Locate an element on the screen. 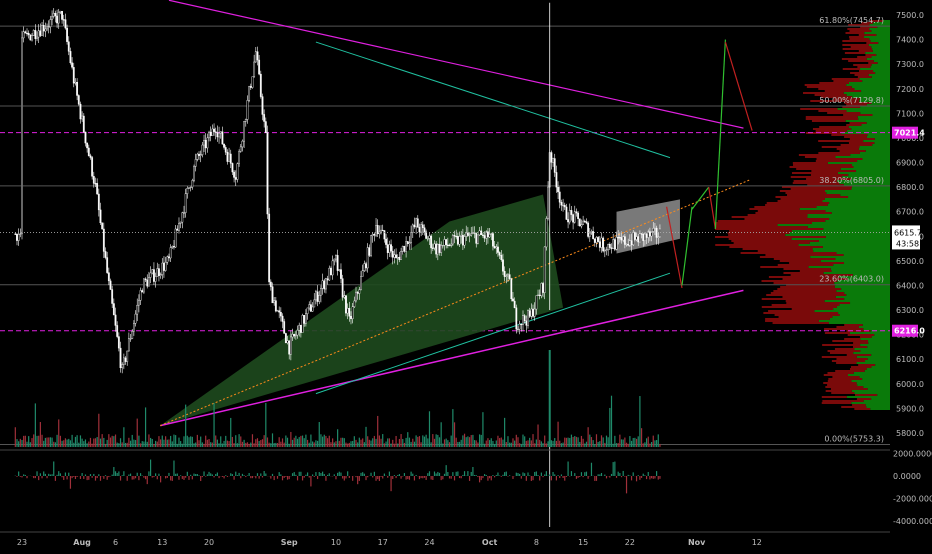  level-tag-label: 7021.4 is located at coordinates (909, 133).